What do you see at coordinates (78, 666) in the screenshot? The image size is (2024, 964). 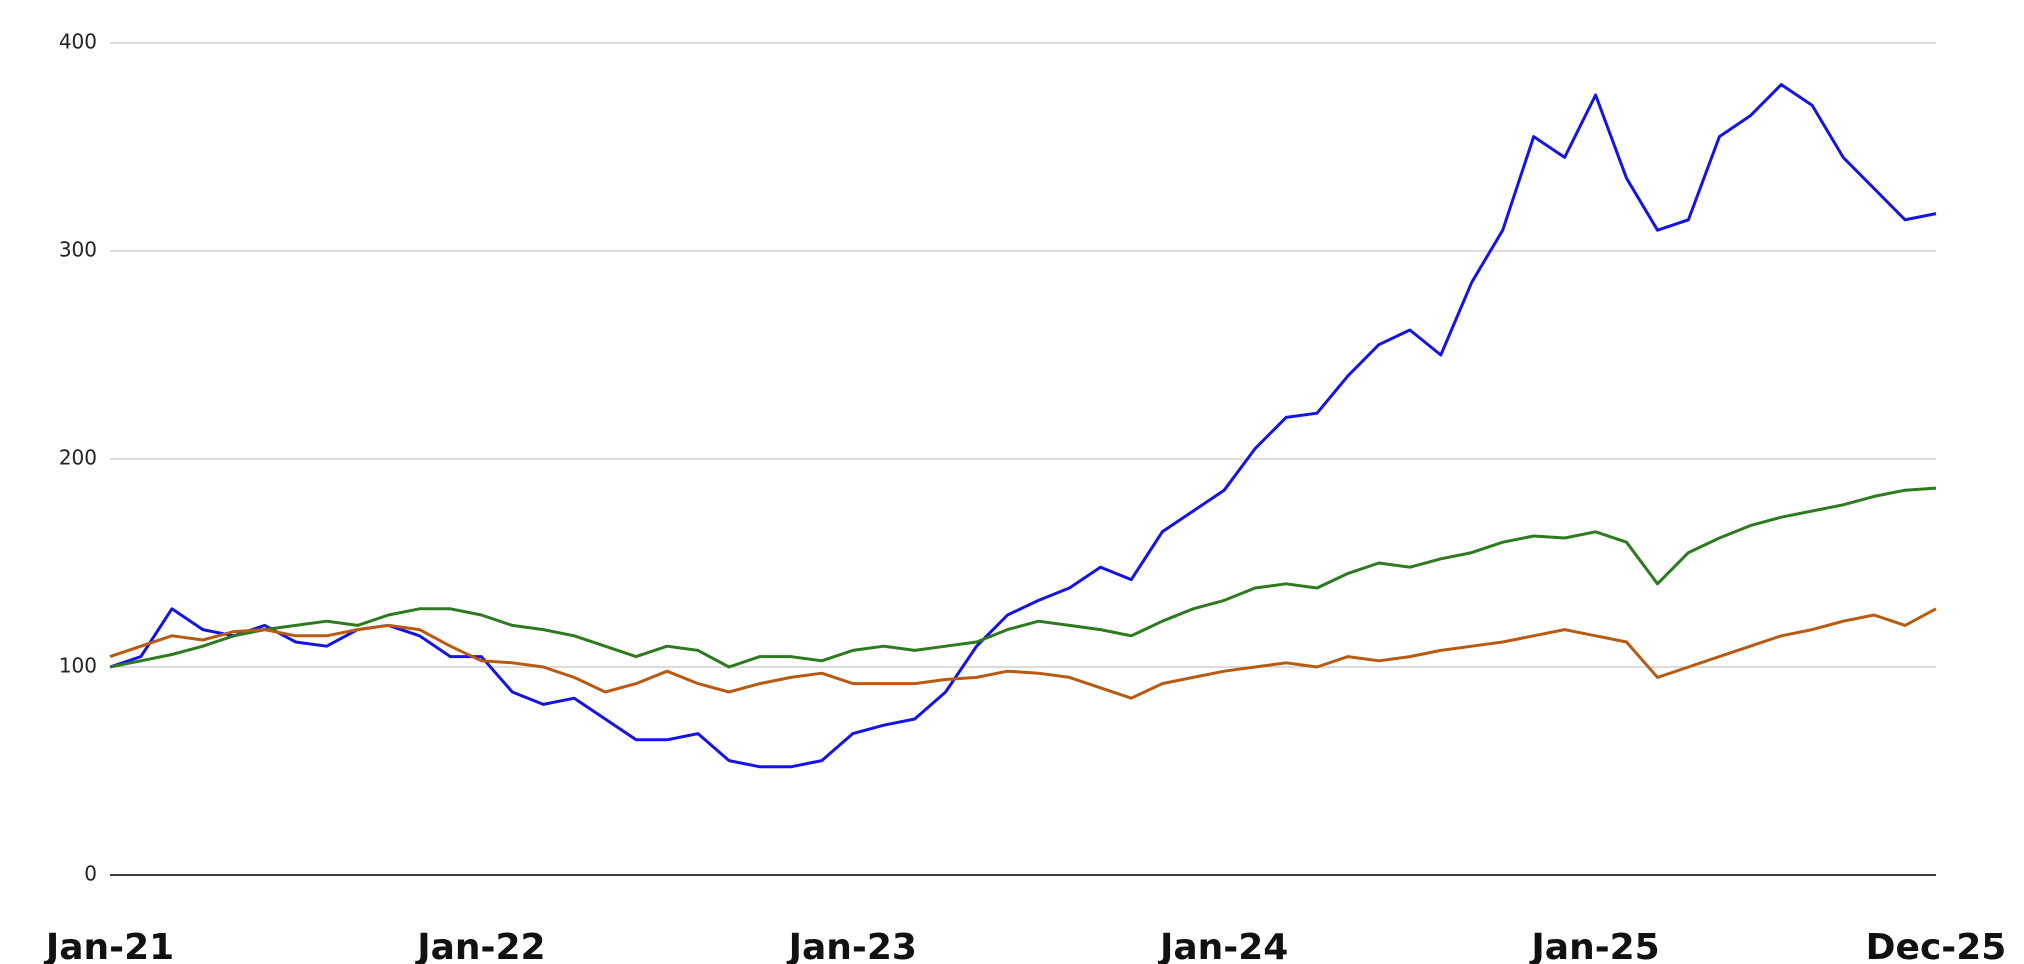 I see `y-tick-label: 100` at bounding box center [78, 666].